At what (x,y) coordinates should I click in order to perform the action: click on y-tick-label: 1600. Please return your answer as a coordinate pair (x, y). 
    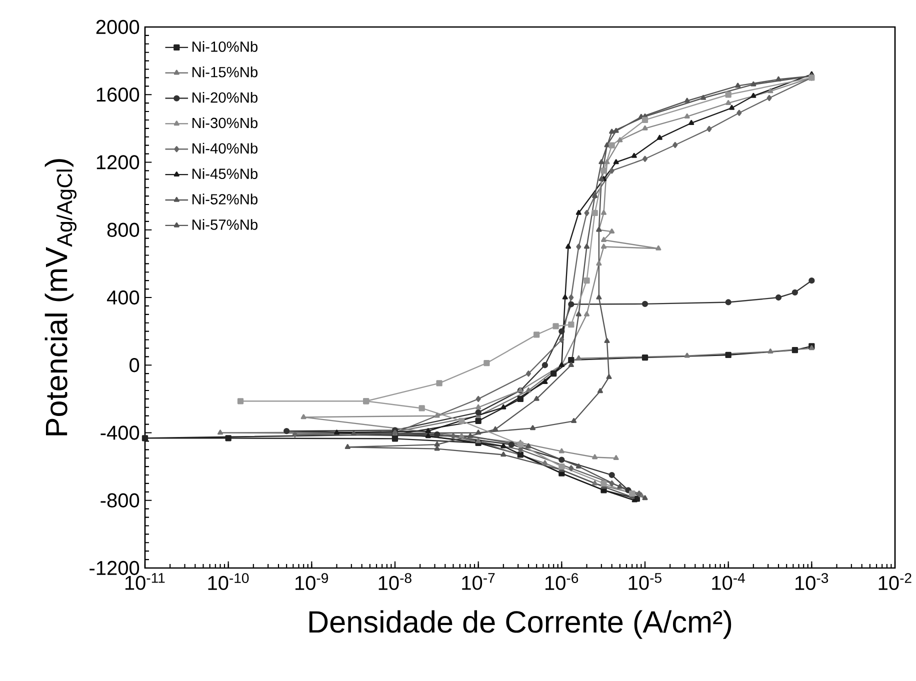
    Looking at the image, I should click on (118, 95).